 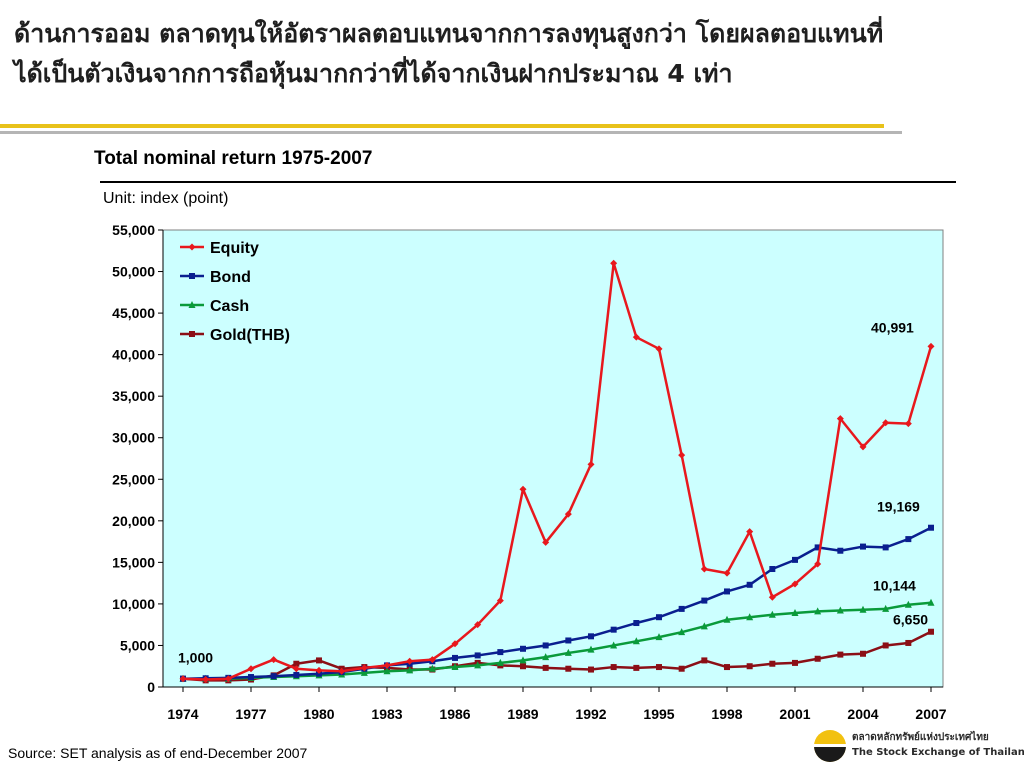 I want to click on chart-title: Total nominal return 1975-2007, so click(x=233, y=158).